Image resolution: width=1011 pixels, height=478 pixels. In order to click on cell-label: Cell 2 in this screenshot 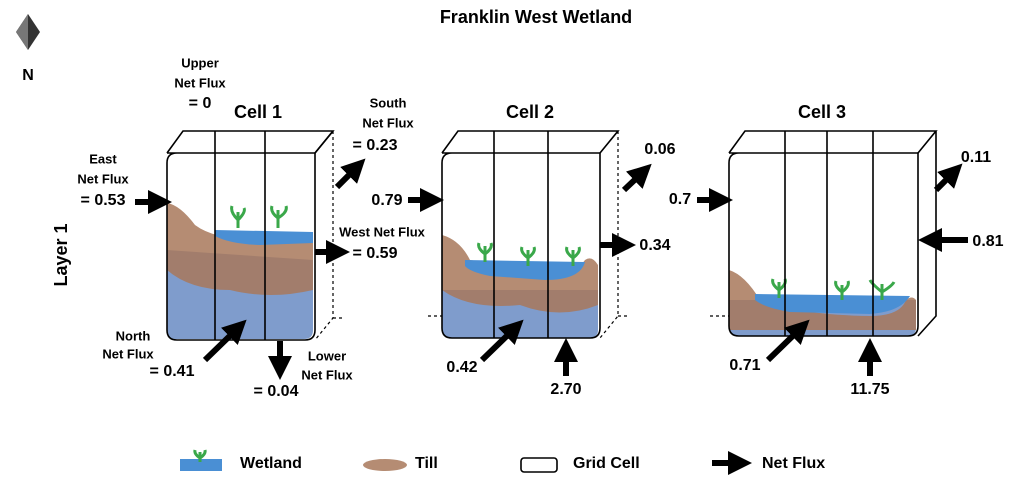, I will do `click(530, 112)`.